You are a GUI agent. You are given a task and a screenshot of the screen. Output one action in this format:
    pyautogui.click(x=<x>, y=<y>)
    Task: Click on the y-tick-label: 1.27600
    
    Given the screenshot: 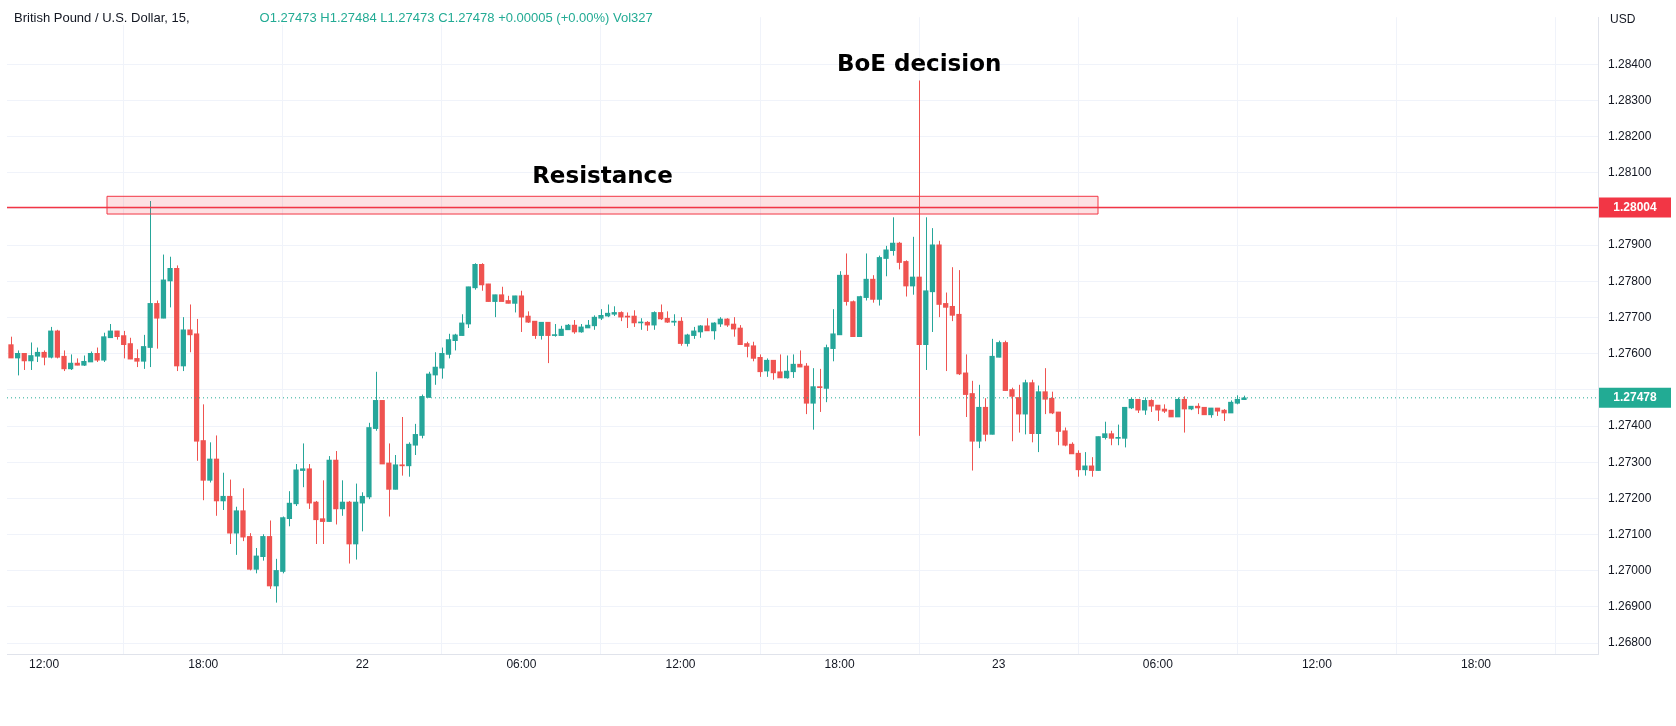 What is the action you would take?
    pyautogui.click(x=1630, y=353)
    